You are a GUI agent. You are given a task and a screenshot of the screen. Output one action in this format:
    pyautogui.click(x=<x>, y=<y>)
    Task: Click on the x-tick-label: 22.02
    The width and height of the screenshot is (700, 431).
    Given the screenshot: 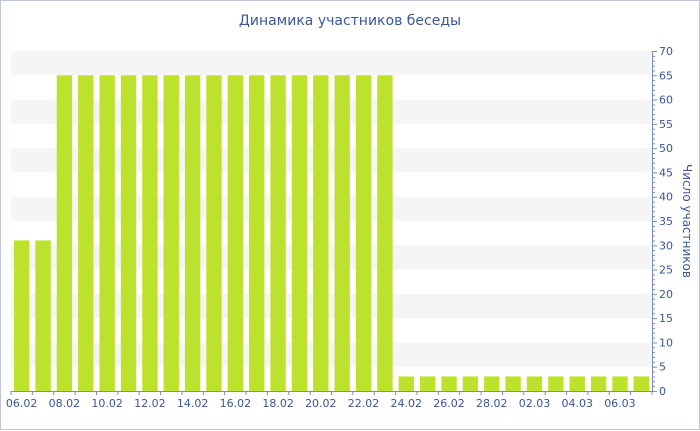 What is the action you would take?
    pyautogui.click(x=364, y=403)
    